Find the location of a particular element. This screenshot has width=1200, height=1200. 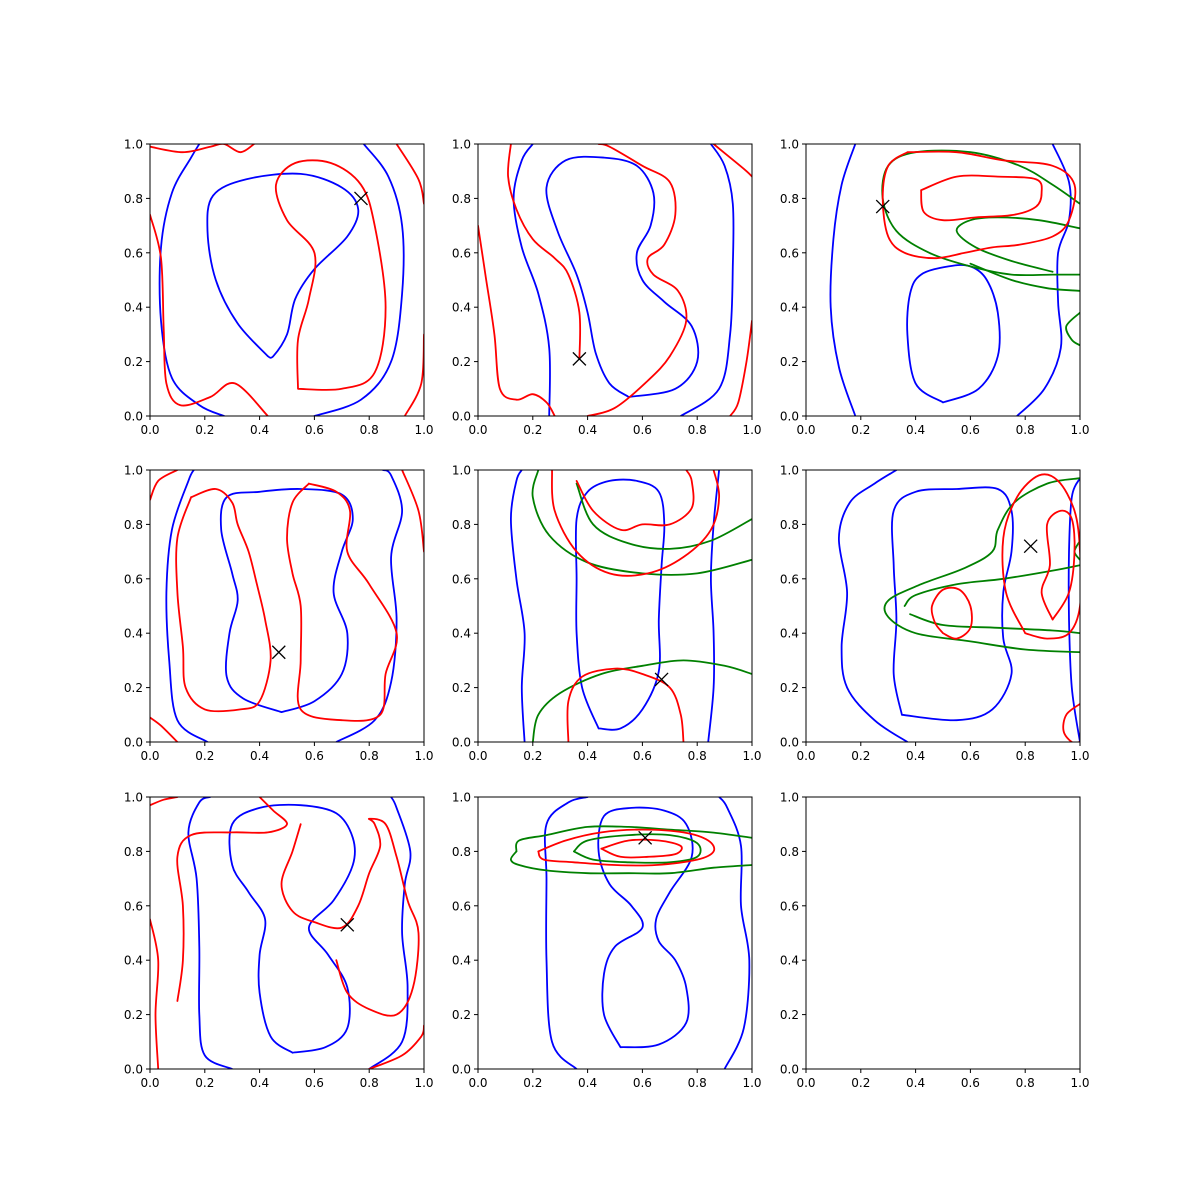

subplot-6: 0.0 0.2 0.4 0.6 0.8 1.0 0.0 0.2 0.4 0.6 0.8 1.0 is located at coordinates (935, 614).